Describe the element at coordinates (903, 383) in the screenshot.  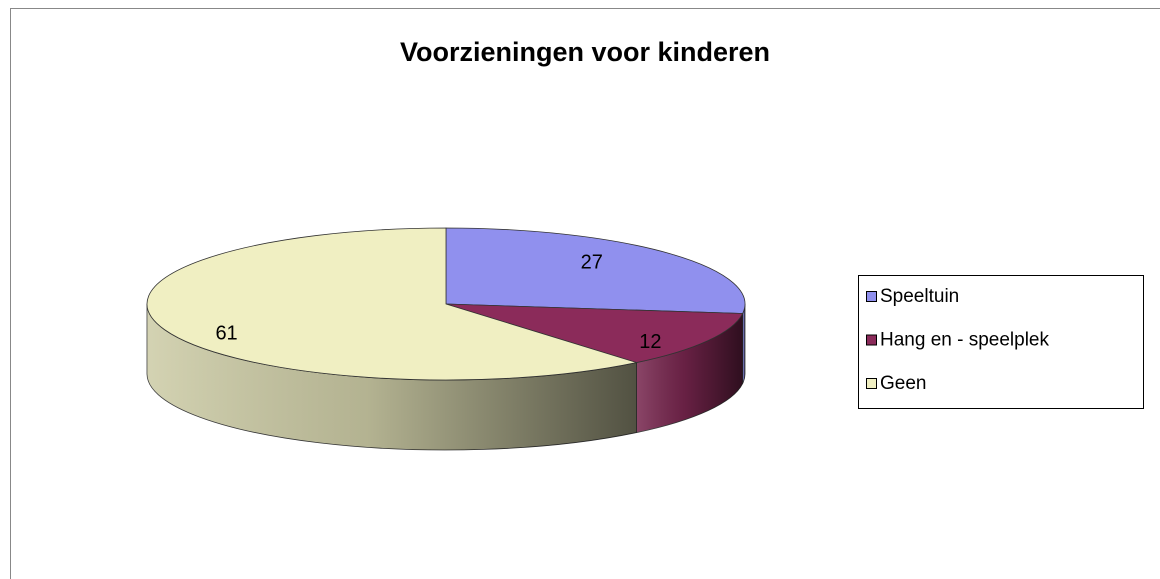
I see `legend-label: Geen` at that location.